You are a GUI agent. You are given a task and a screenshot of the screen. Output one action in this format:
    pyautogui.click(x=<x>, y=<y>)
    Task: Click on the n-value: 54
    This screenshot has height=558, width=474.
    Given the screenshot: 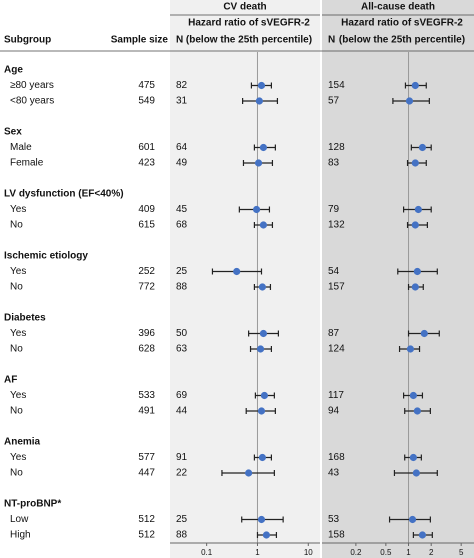 What is the action you would take?
    pyautogui.click(x=334, y=271)
    